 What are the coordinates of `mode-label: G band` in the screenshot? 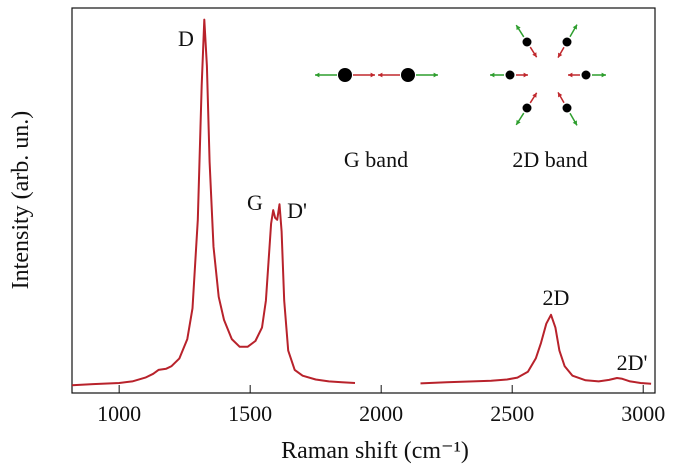 It's located at (376, 159).